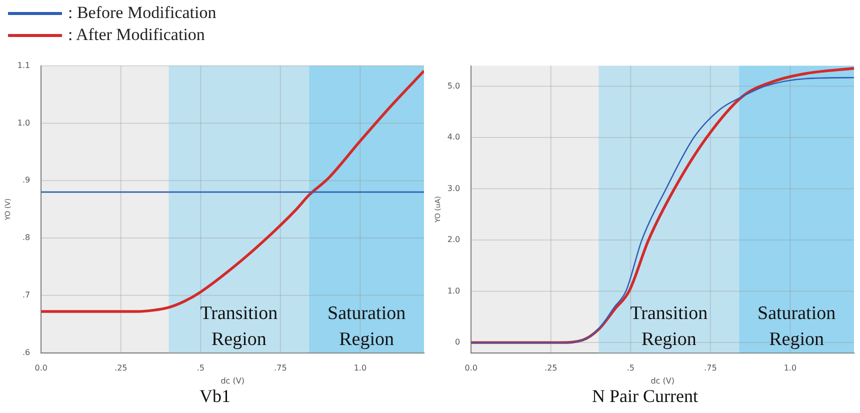 This screenshot has height=413, width=860. Describe the element at coordinates (215, 396) in the screenshot. I see `text: Vb1` at that location.